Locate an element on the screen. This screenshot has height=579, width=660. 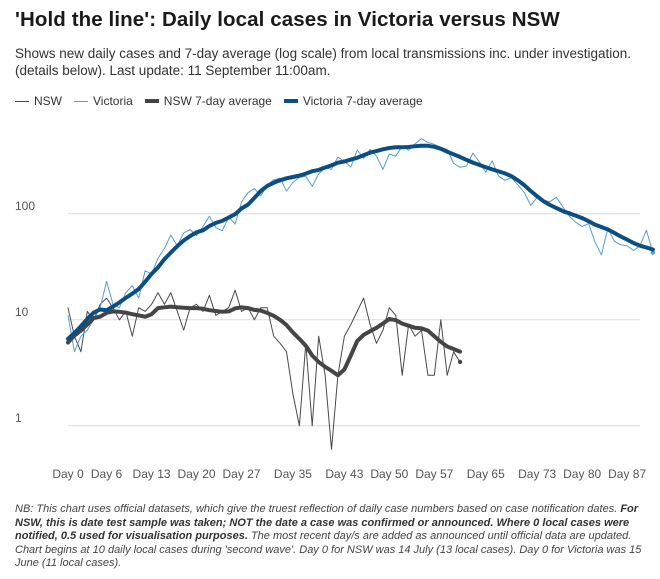
x-tick-label: Day 0 is located at coordinates (68, 474).